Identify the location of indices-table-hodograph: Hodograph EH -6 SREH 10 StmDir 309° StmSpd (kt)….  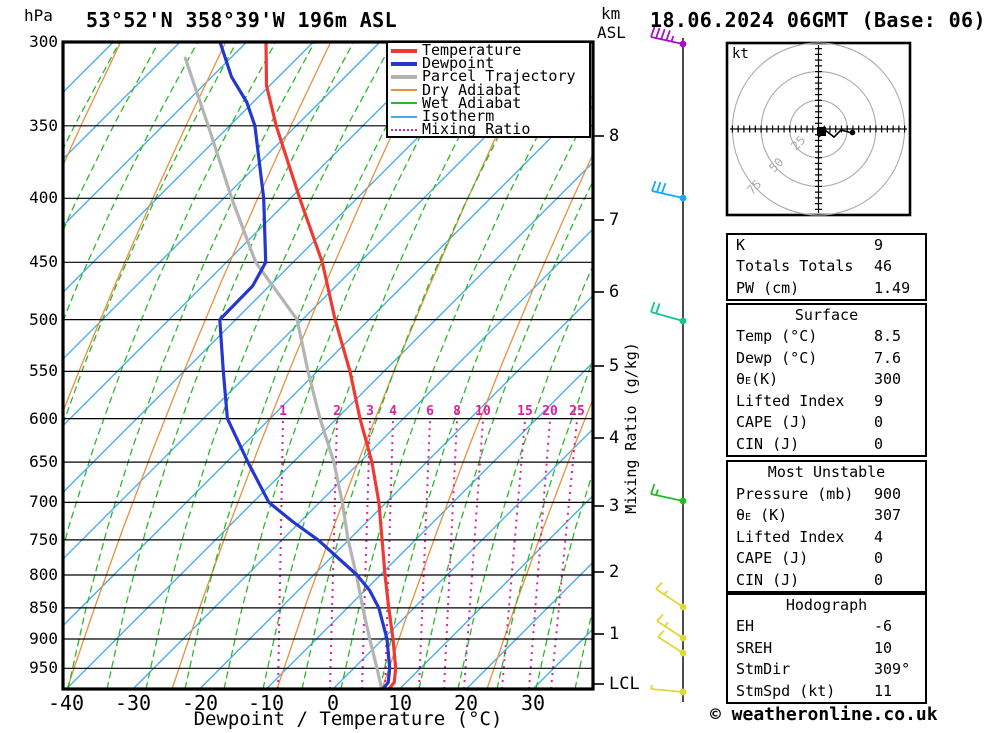
(826, 648).